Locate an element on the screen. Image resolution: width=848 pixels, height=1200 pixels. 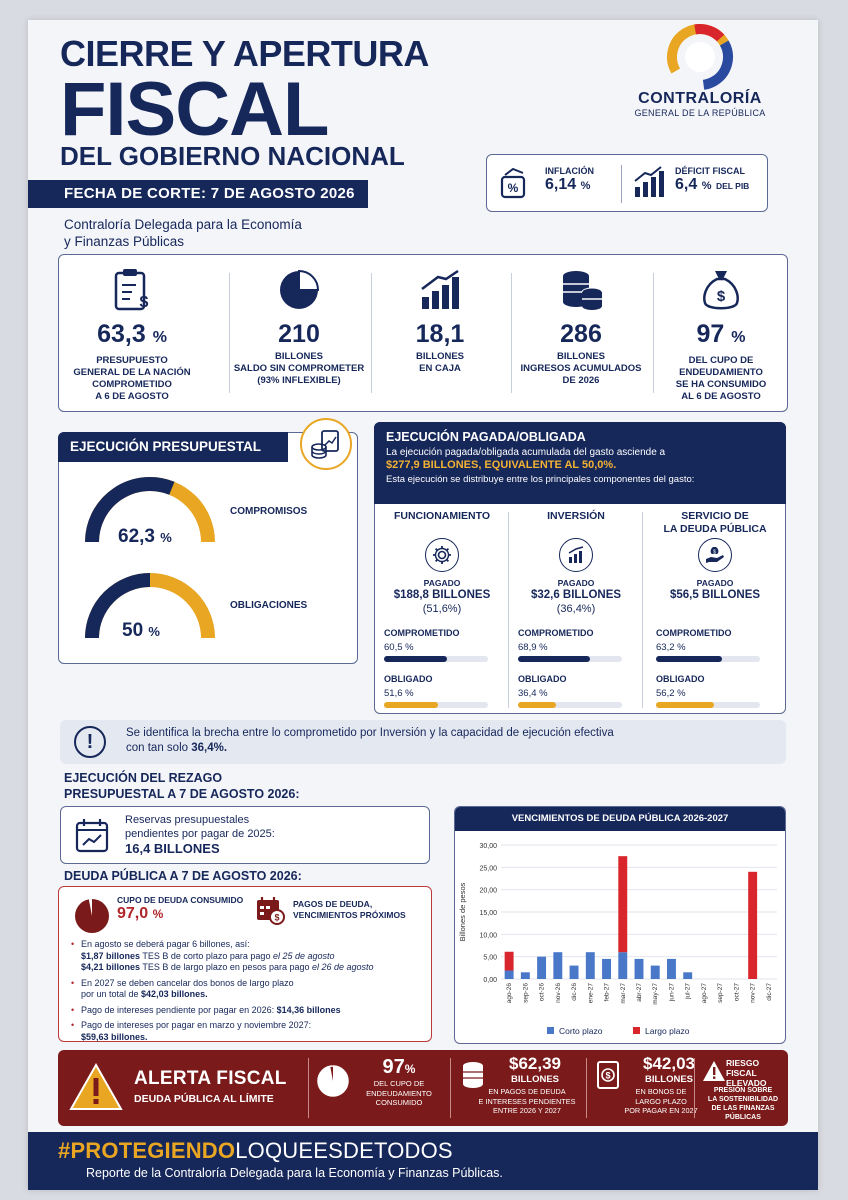
pie-97-icon is located at coordinates (333, 1083).